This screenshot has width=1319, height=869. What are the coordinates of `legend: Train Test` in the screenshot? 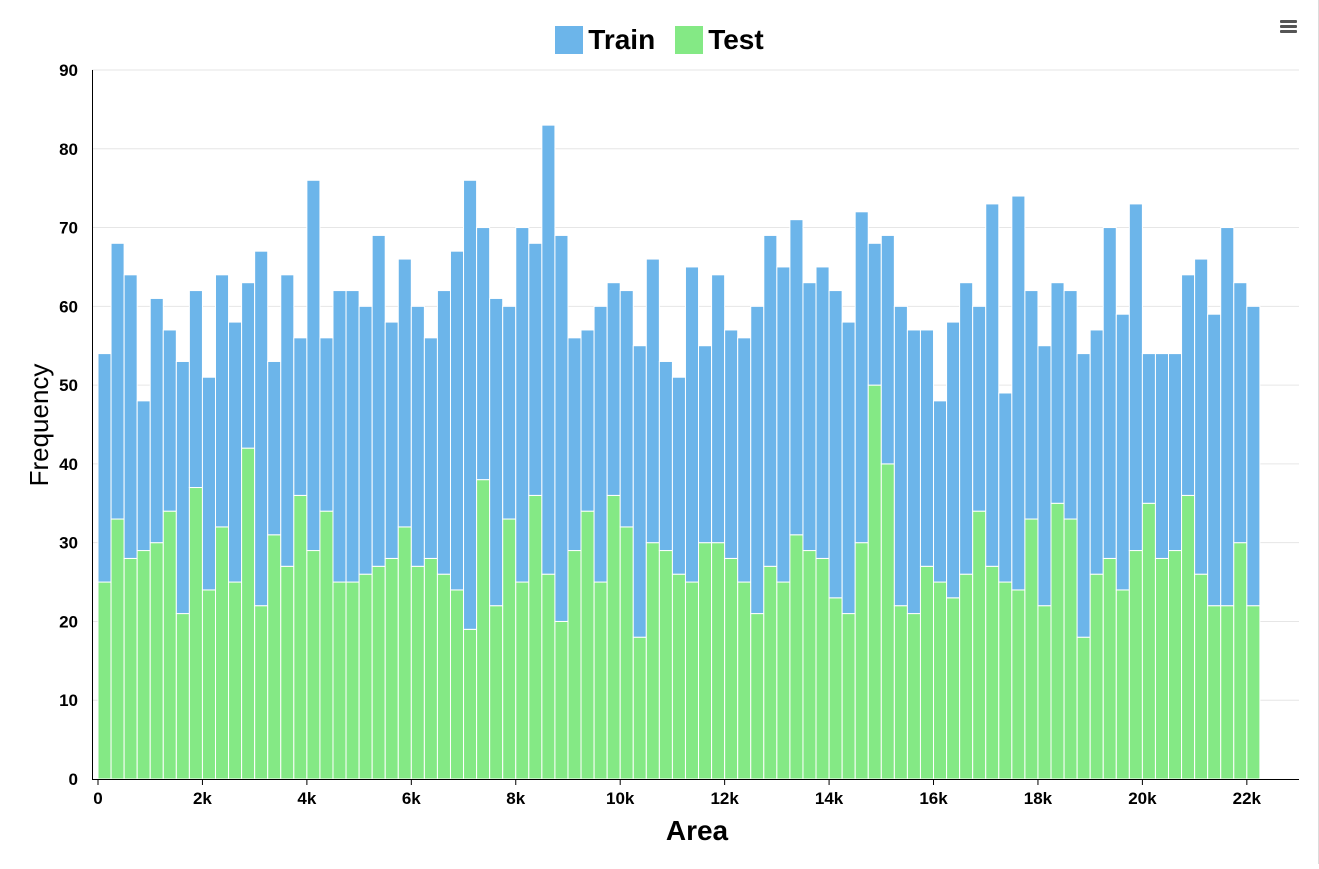 It's located at (659, 40).